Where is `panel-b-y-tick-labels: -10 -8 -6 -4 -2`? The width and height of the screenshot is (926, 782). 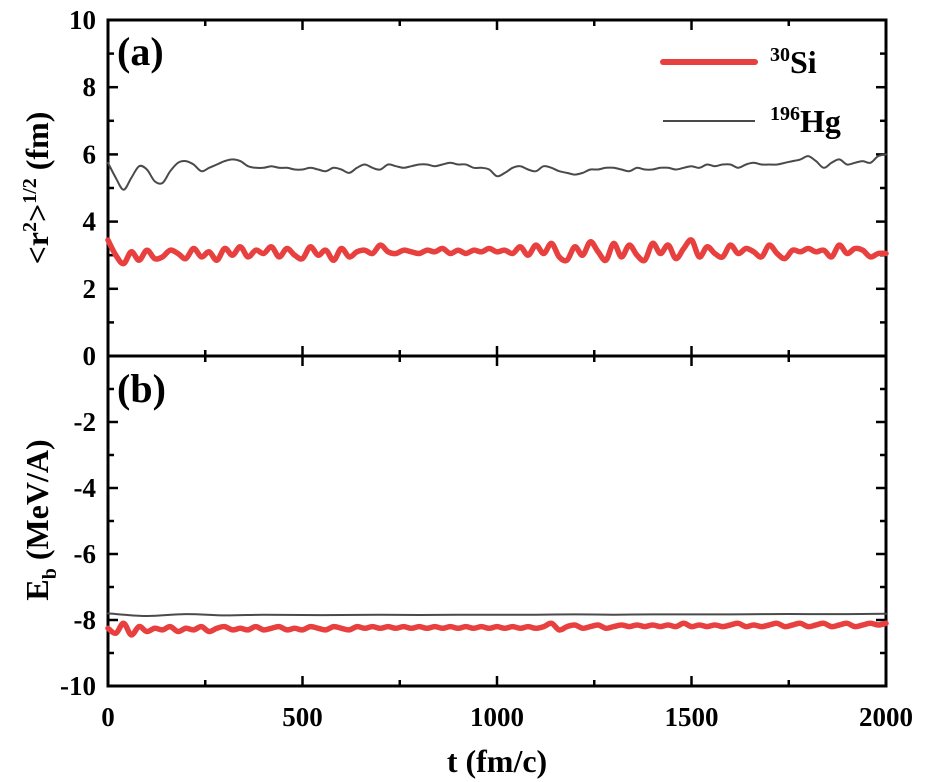
panel-b-y-tick-labels: -10 -8 -6 -4 -2 is located at coordinates (78, 554).